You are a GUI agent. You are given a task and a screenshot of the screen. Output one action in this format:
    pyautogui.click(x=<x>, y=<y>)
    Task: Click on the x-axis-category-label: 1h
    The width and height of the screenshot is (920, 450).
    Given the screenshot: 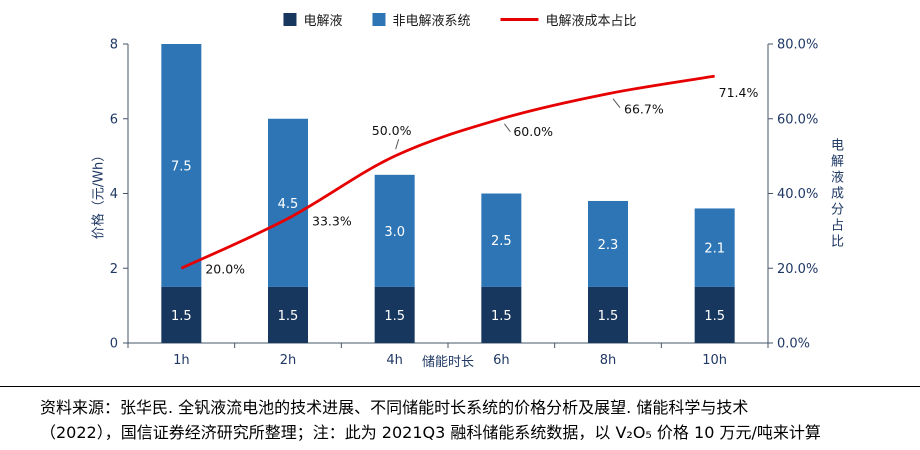 What is the action you would take?
    pyautogui.click(x=181, y=360)
    